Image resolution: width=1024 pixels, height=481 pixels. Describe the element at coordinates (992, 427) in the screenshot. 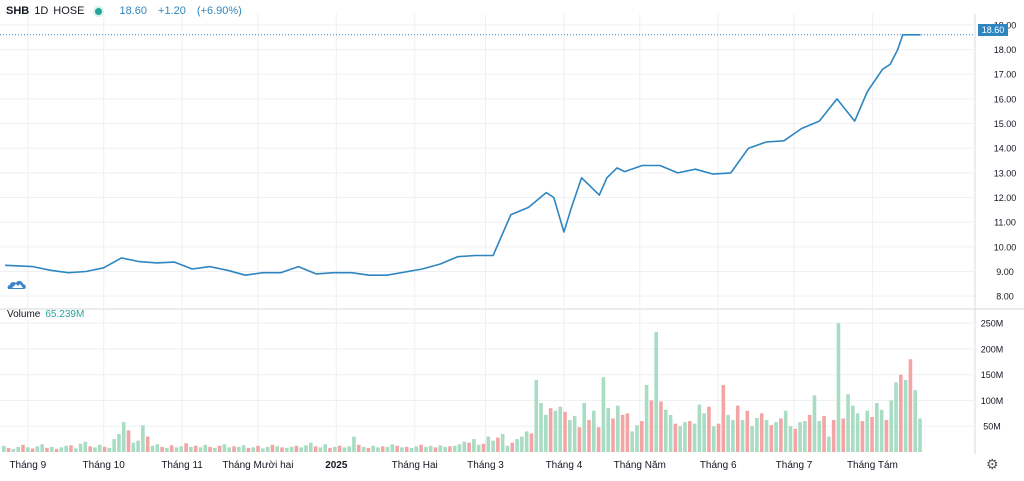

I see `volume-tick-label: 50M` at that location.